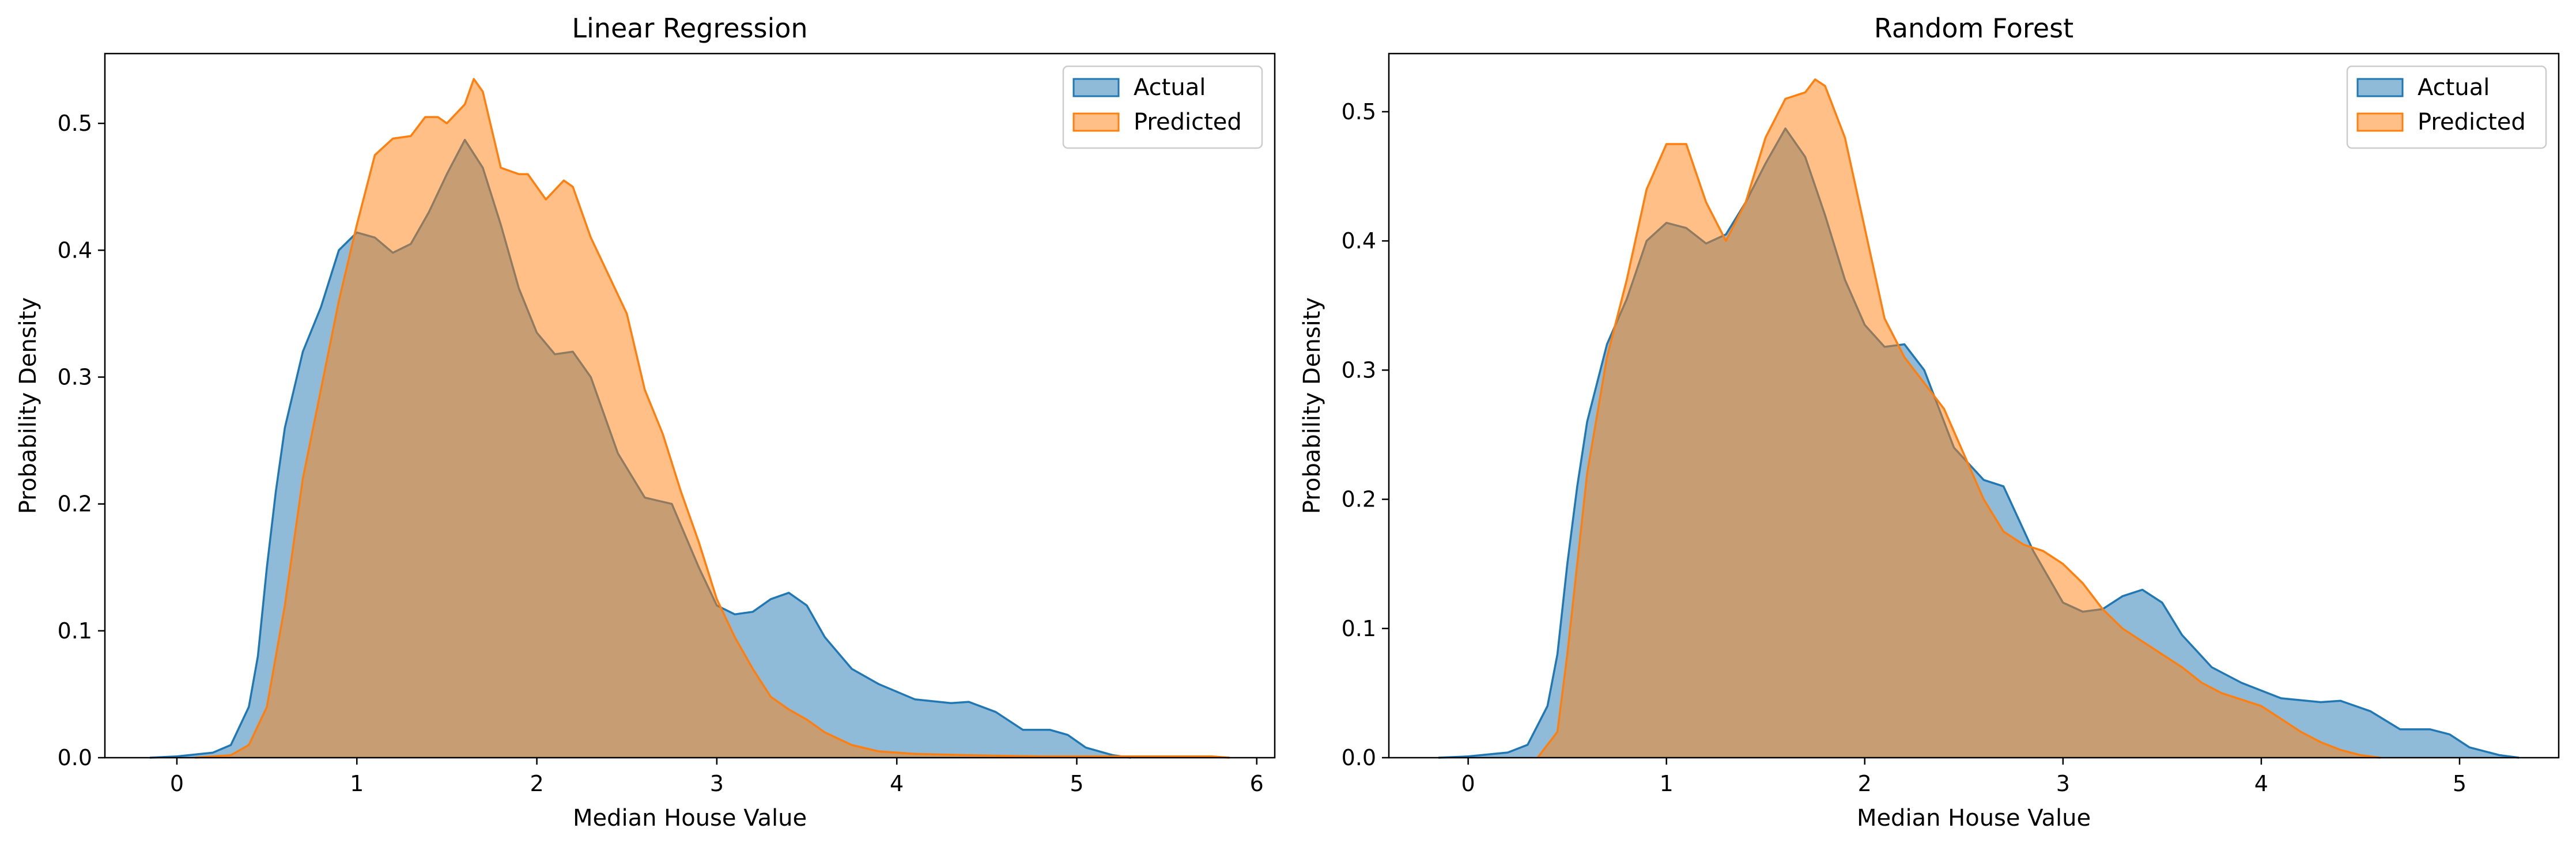  I want to click on chart-title: Random Forest, so click(1973, 28).